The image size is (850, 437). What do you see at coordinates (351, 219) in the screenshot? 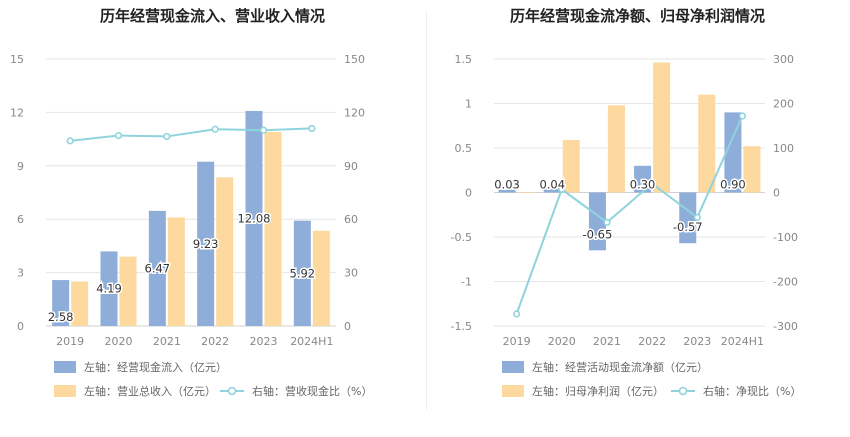
I see `right-axis-tick: 60` at bounding box center [351, 219].